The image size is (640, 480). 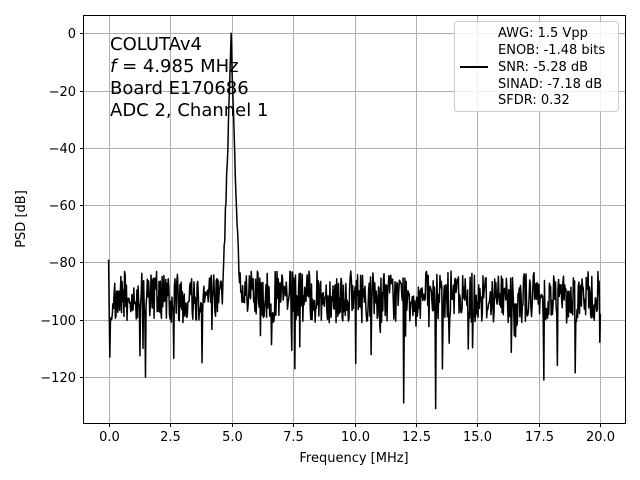 What do you see at coordinates (156, 44) in the screenshot?
I see `annotation-chip: COLUTAv4` at bounding box center [156, 44].